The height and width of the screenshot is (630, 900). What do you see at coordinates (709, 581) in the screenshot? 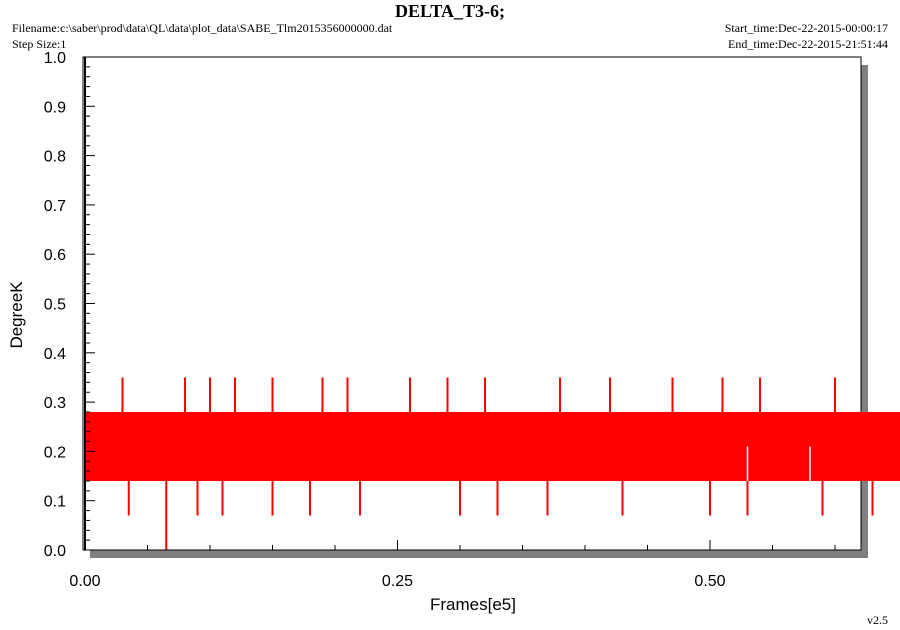
I see `x-tick-label: 0.50` at bounding box center [709, 581].